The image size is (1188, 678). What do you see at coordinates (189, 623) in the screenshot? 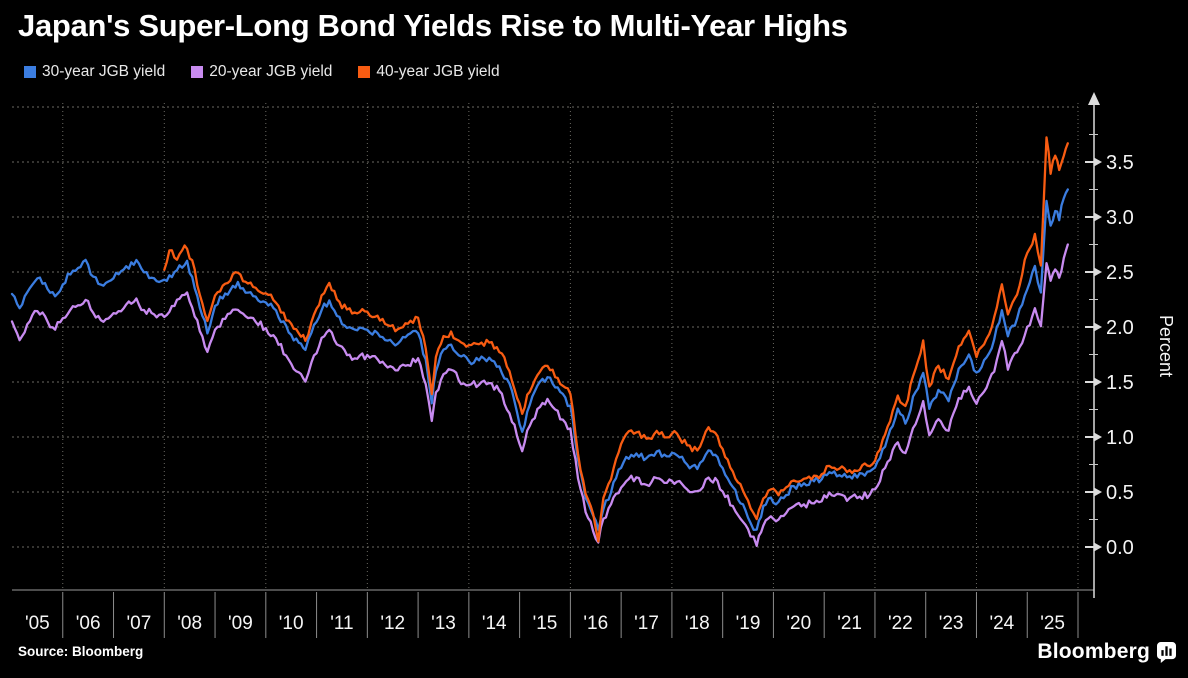
I see `x-tick-label: '08` at bounding box center [189, 623].